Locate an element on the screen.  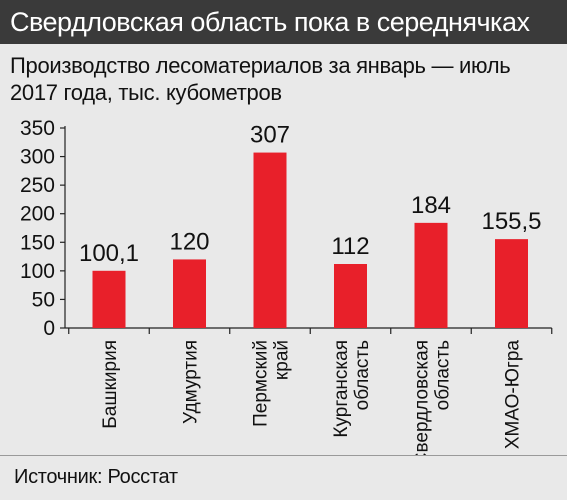
y-tick-label: 150 is located at coordinates (37, 242).